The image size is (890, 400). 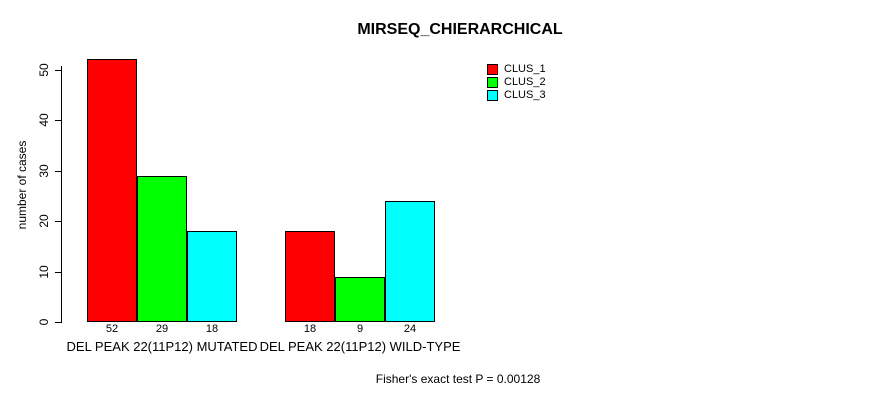 I want to click on y-axis-tick-label: 30, so click(x=44, y=171).